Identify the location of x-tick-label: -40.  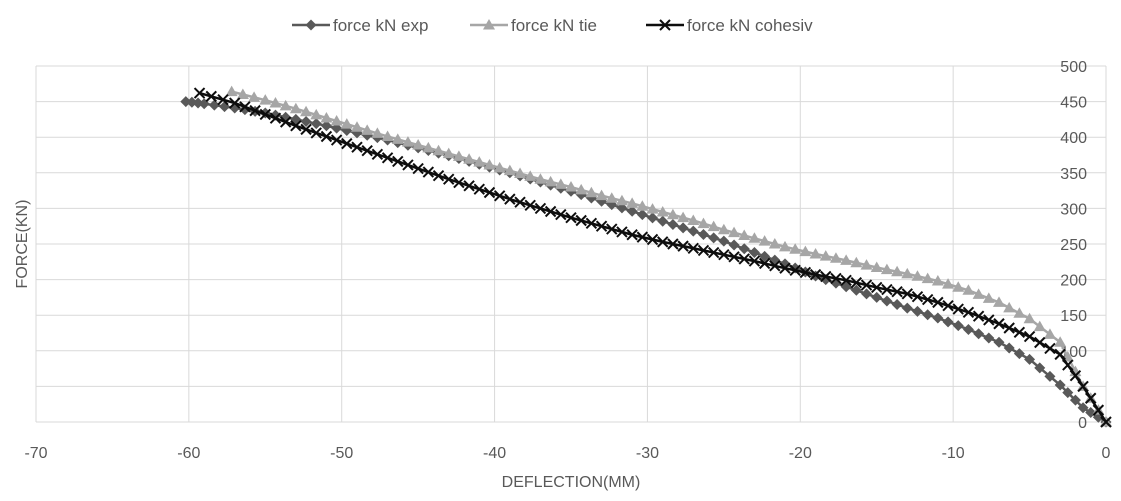
(494, 453).